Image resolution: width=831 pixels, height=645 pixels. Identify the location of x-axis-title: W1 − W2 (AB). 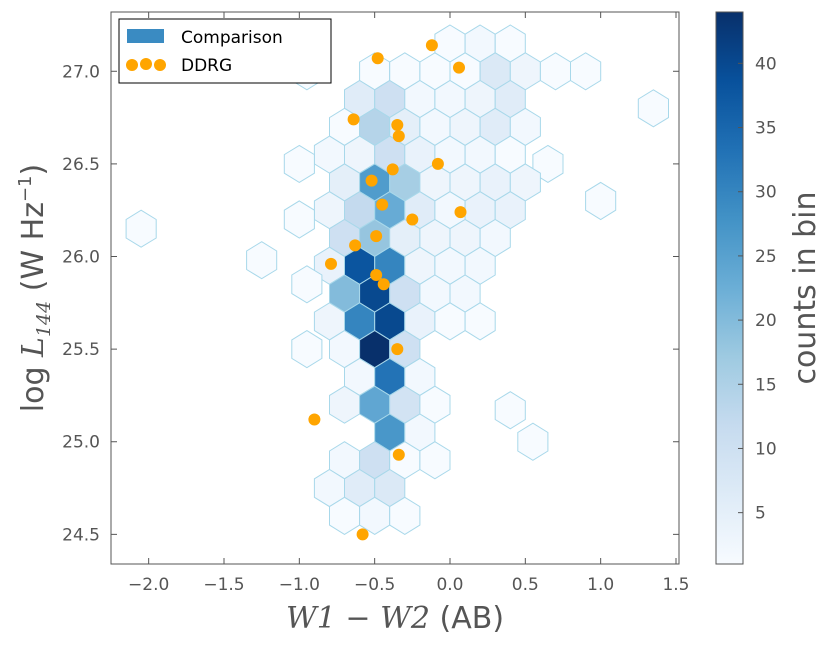
(395, 618).